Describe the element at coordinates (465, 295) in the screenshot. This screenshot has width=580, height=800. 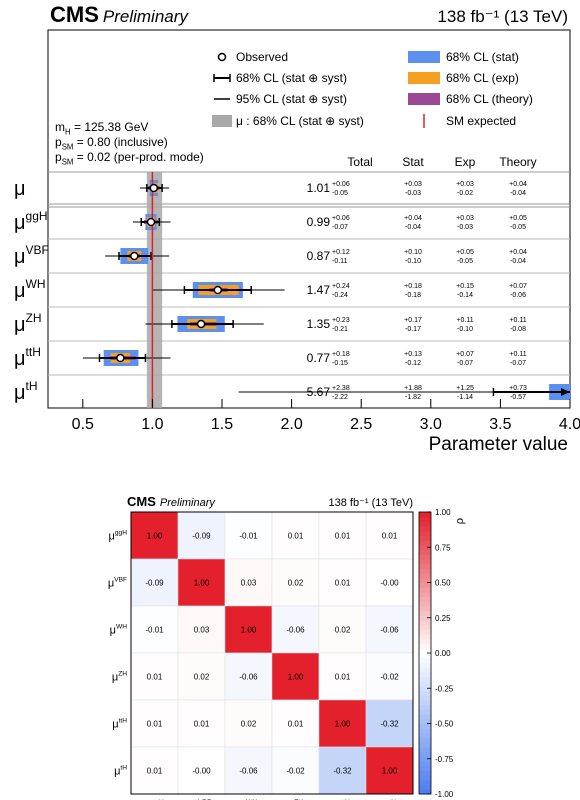
I see `error-label: -0.14` at that location.